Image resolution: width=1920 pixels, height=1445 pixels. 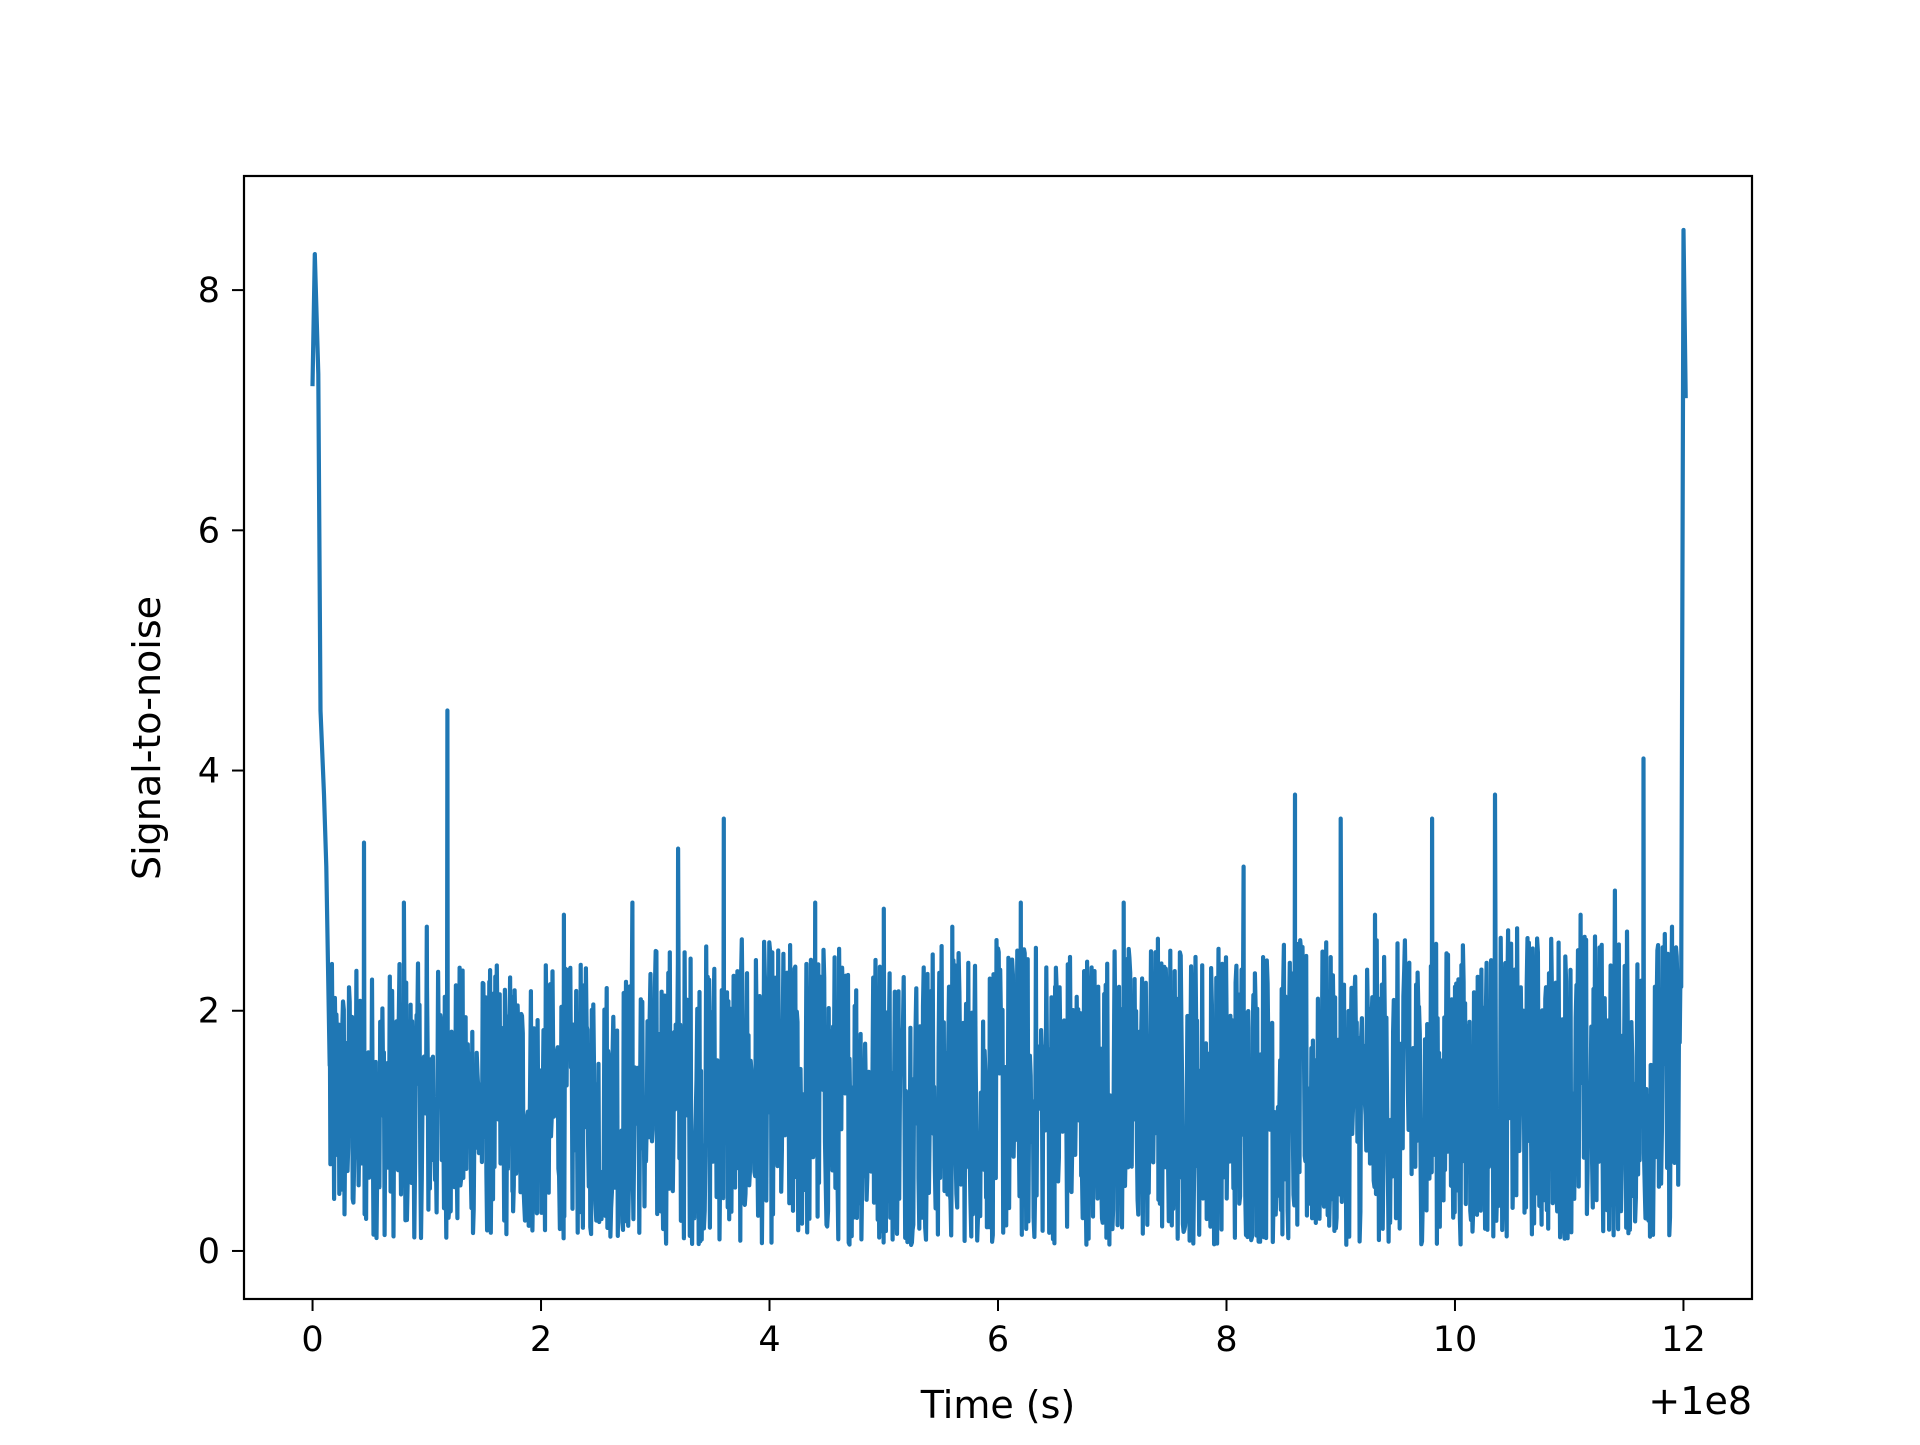 What do you see at coordinates (209, 1252) in the screenshot?
I see `y-tick-label: 0` at bounding box center [209, 1252].